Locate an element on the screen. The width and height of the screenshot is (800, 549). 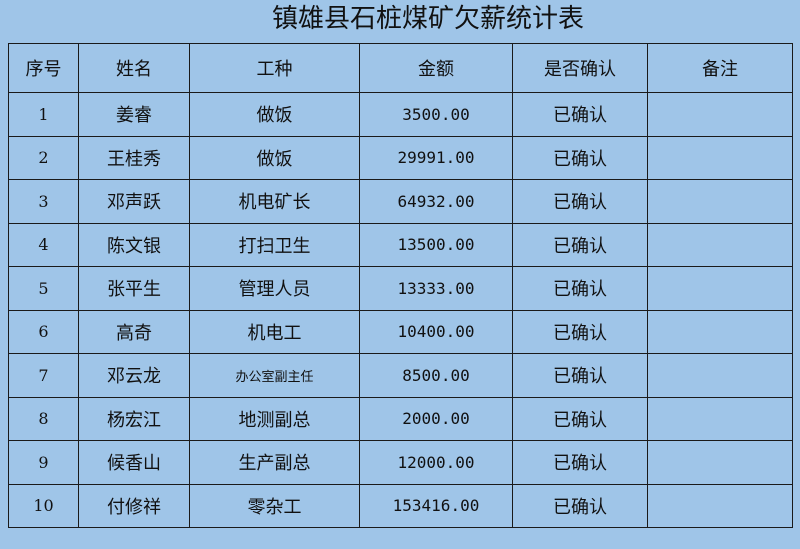
cell-name: 姜睿 is located at coordinates (134, 114).